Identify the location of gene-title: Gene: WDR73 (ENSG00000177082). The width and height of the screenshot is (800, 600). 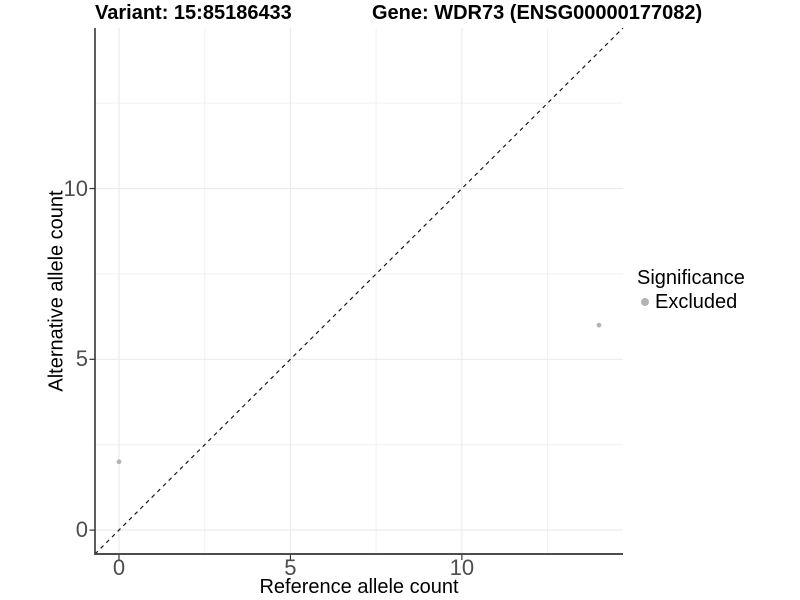
(537, 13).